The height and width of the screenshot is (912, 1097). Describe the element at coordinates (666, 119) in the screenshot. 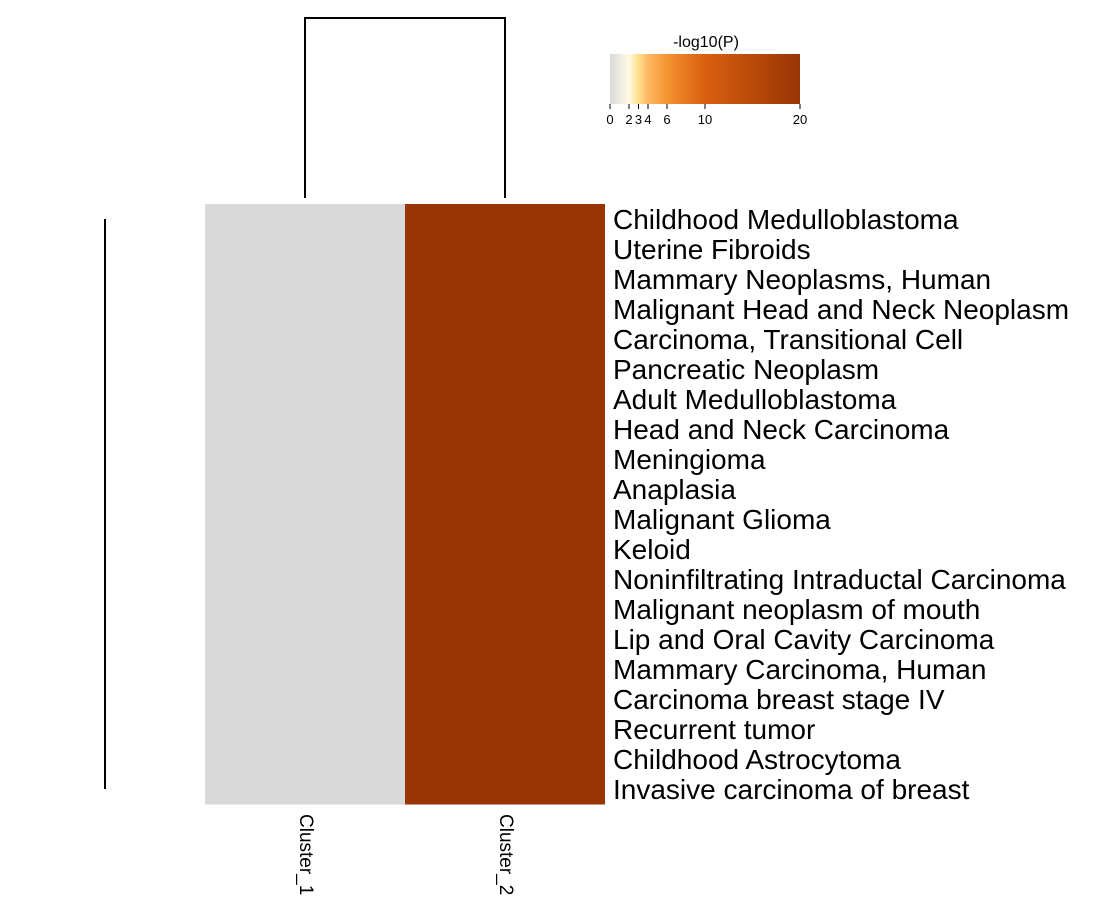

I see `colorbar-tick-label: 6` at that location.